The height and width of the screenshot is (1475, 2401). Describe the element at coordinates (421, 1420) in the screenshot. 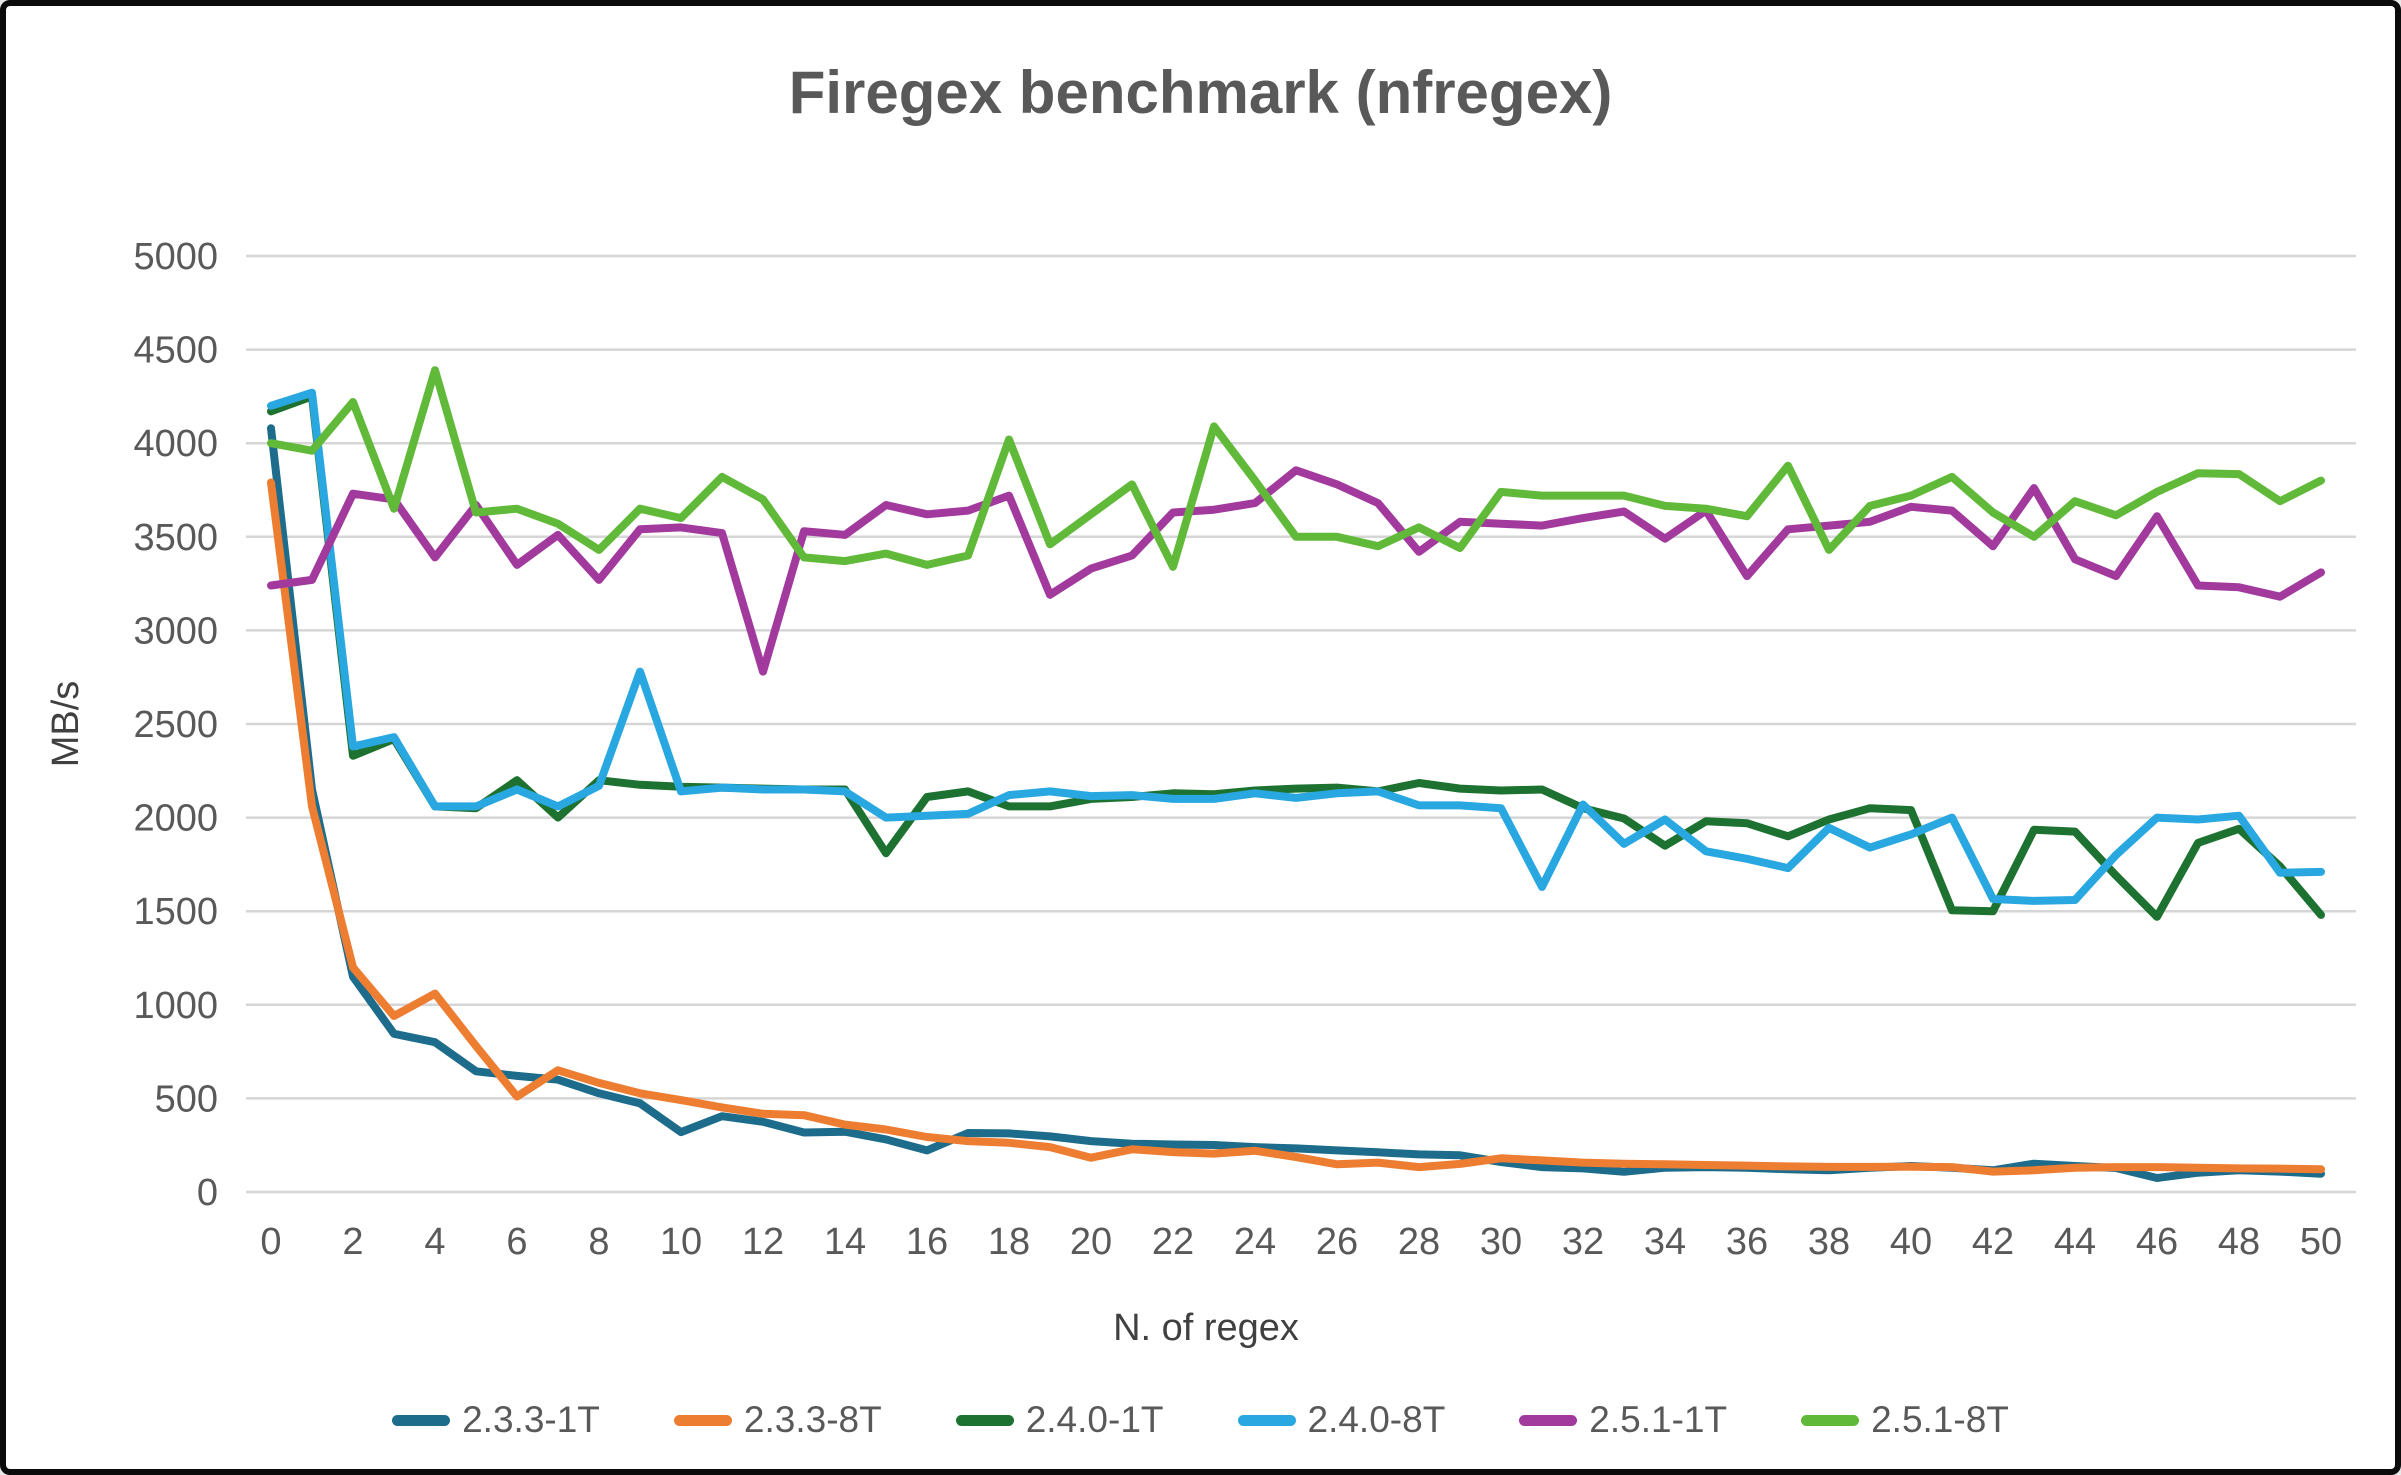

I see `legend-swatch-2331t` at that location.